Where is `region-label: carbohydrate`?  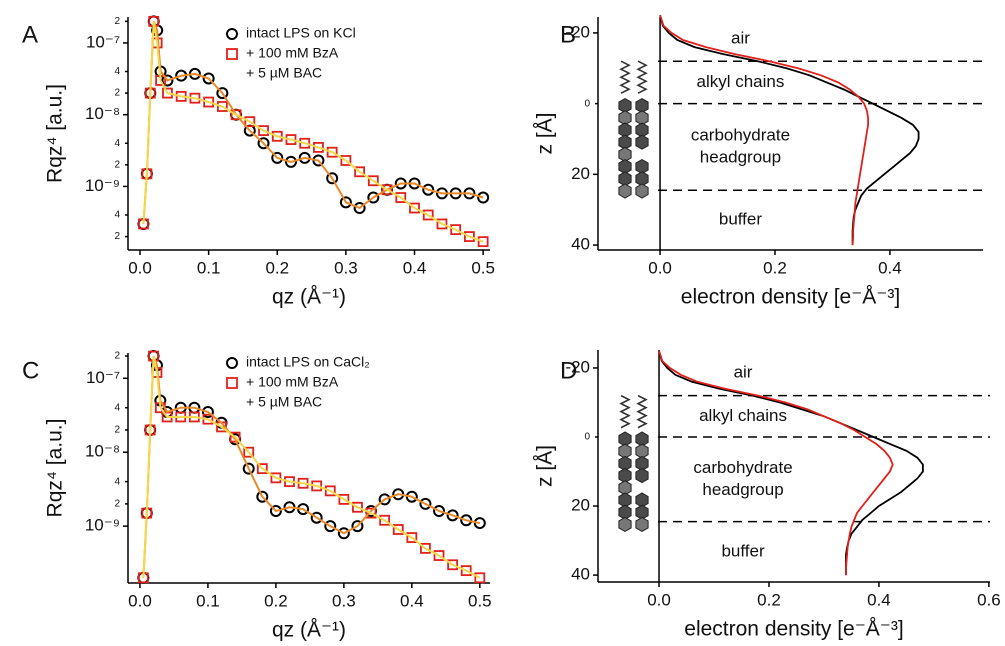
region-label: carbohydrate is located at coordinates (740, 134).